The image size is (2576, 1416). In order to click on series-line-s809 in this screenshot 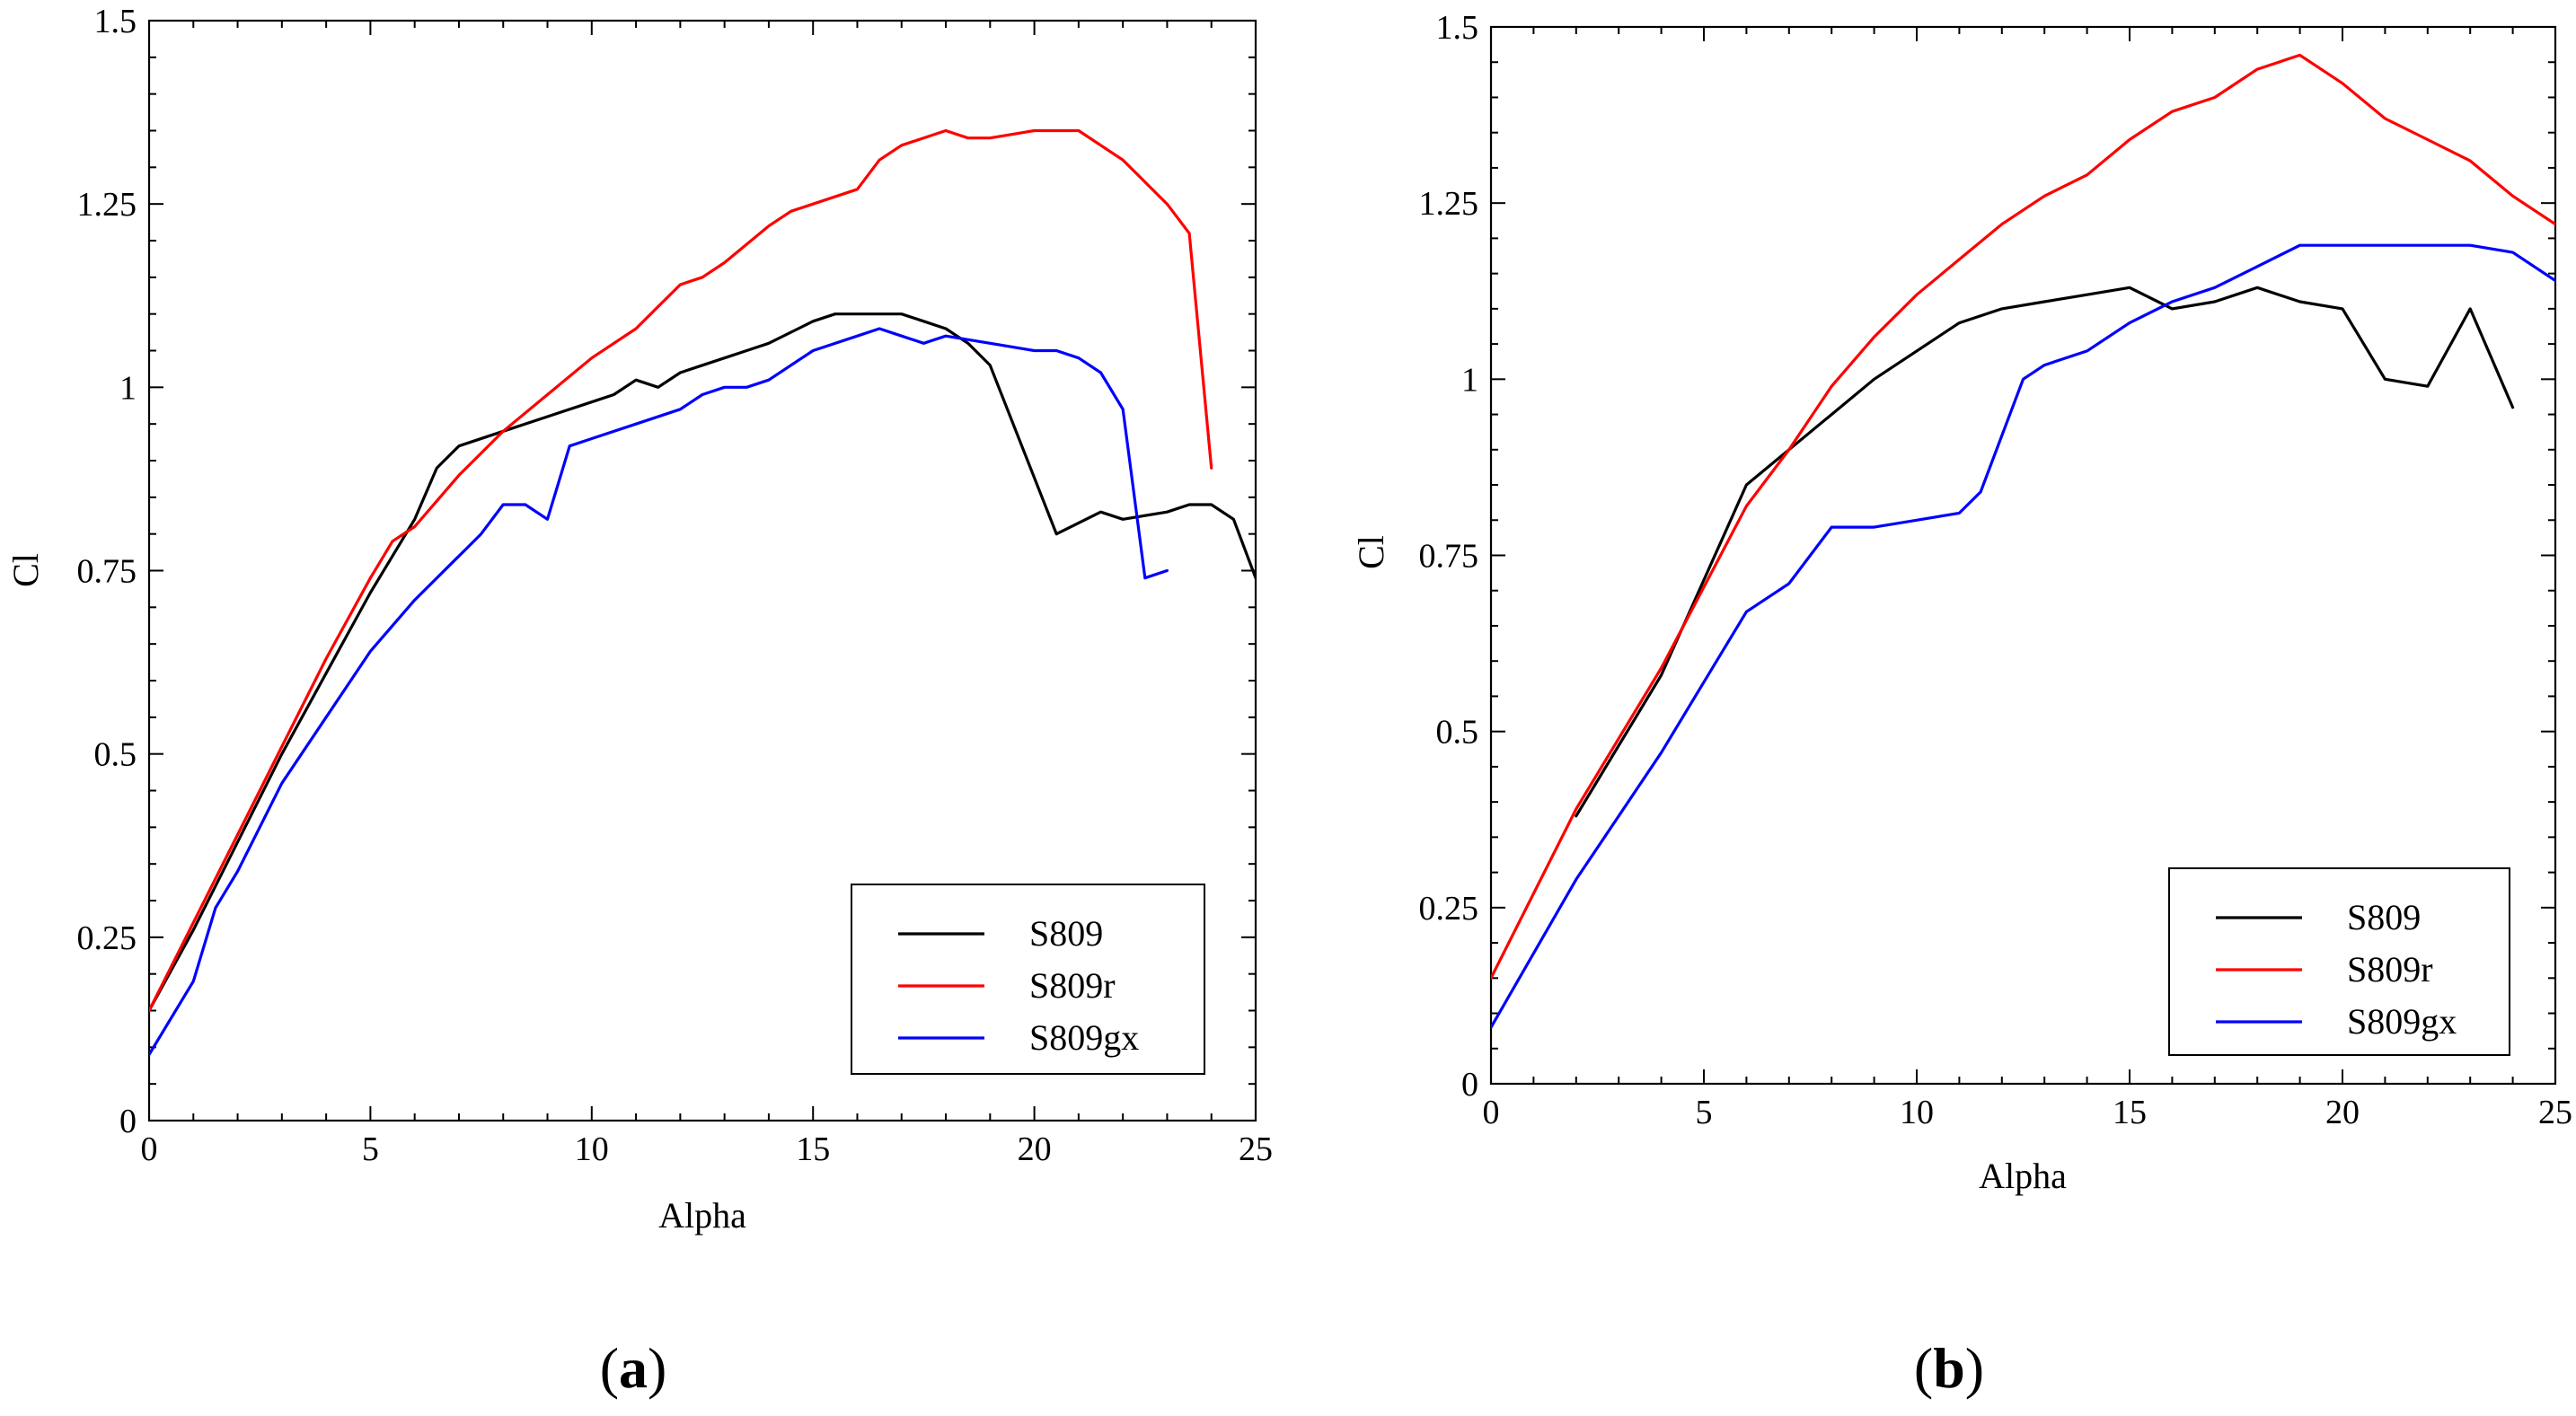, I will do `click(2045, 552)`.